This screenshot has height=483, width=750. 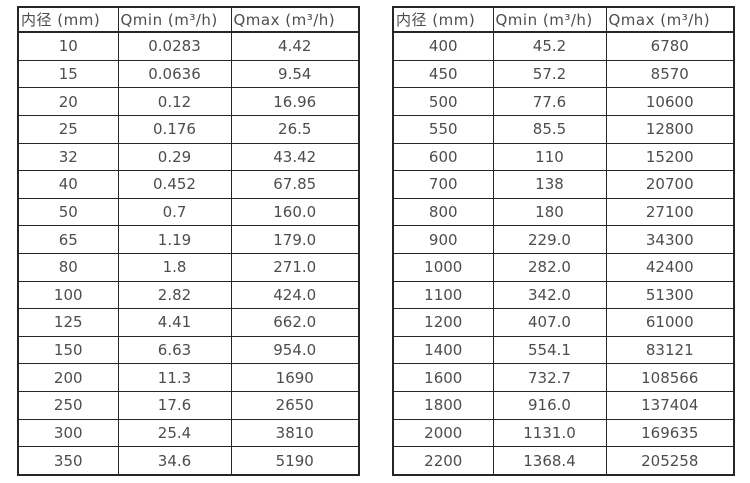 What do you see at coordinates (549, 74) in the screenshot?
I see `qmin-cell: 57.2` at bounding box center [549, 74].